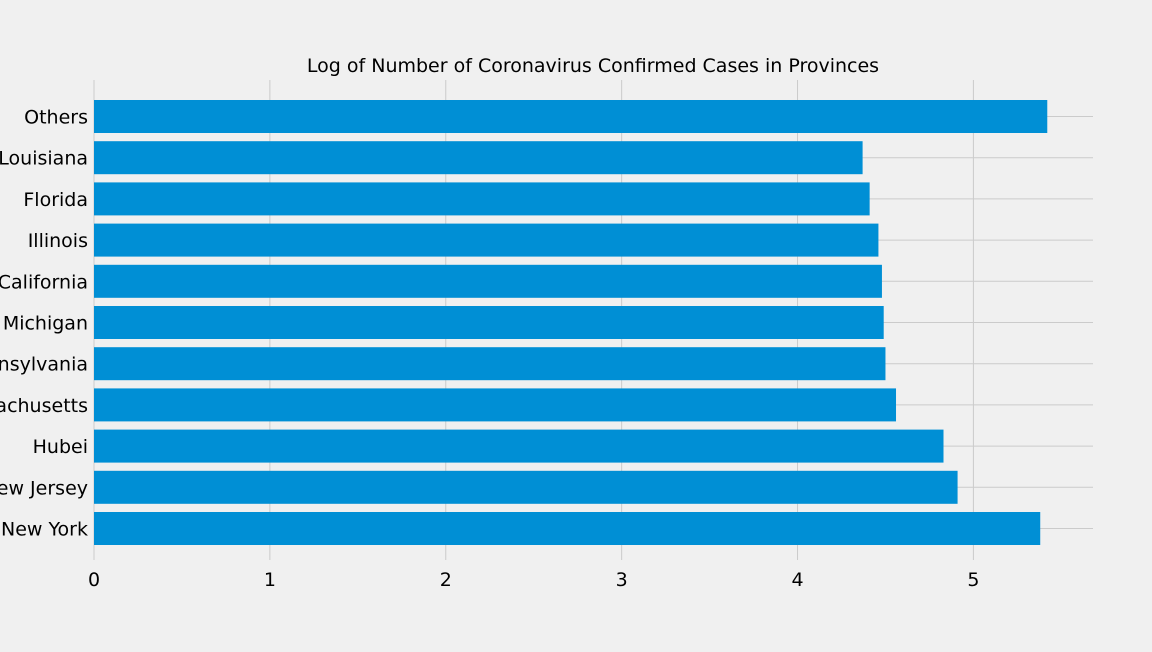  What do you see at coordinates (486, 240) in the screenshot?
I see `bar-illinois` at bounding box center [486, 240].